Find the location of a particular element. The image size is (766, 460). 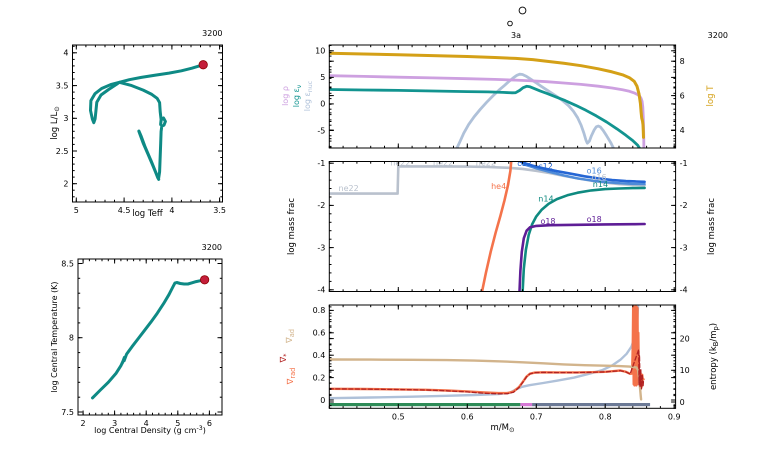

y-tick-label: 0.2 is located at coordinates (319, 377).